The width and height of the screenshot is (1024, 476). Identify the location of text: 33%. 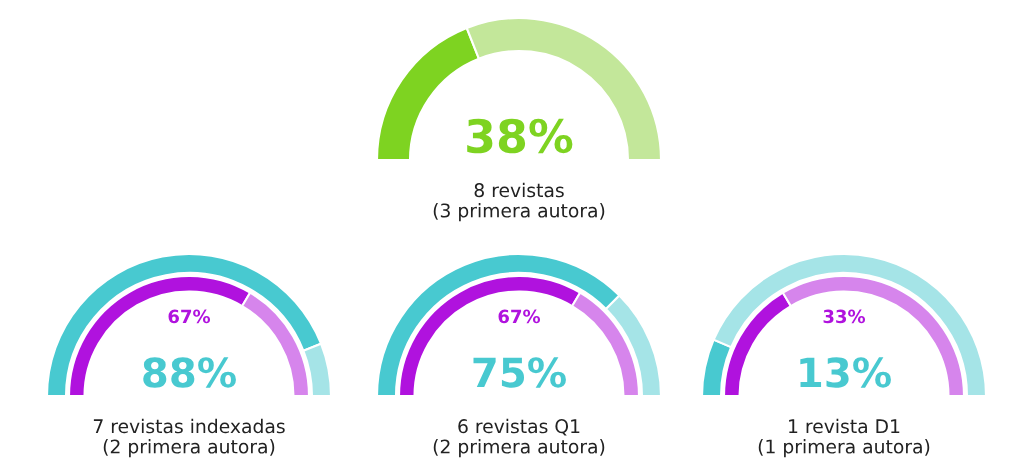
(844, 316).